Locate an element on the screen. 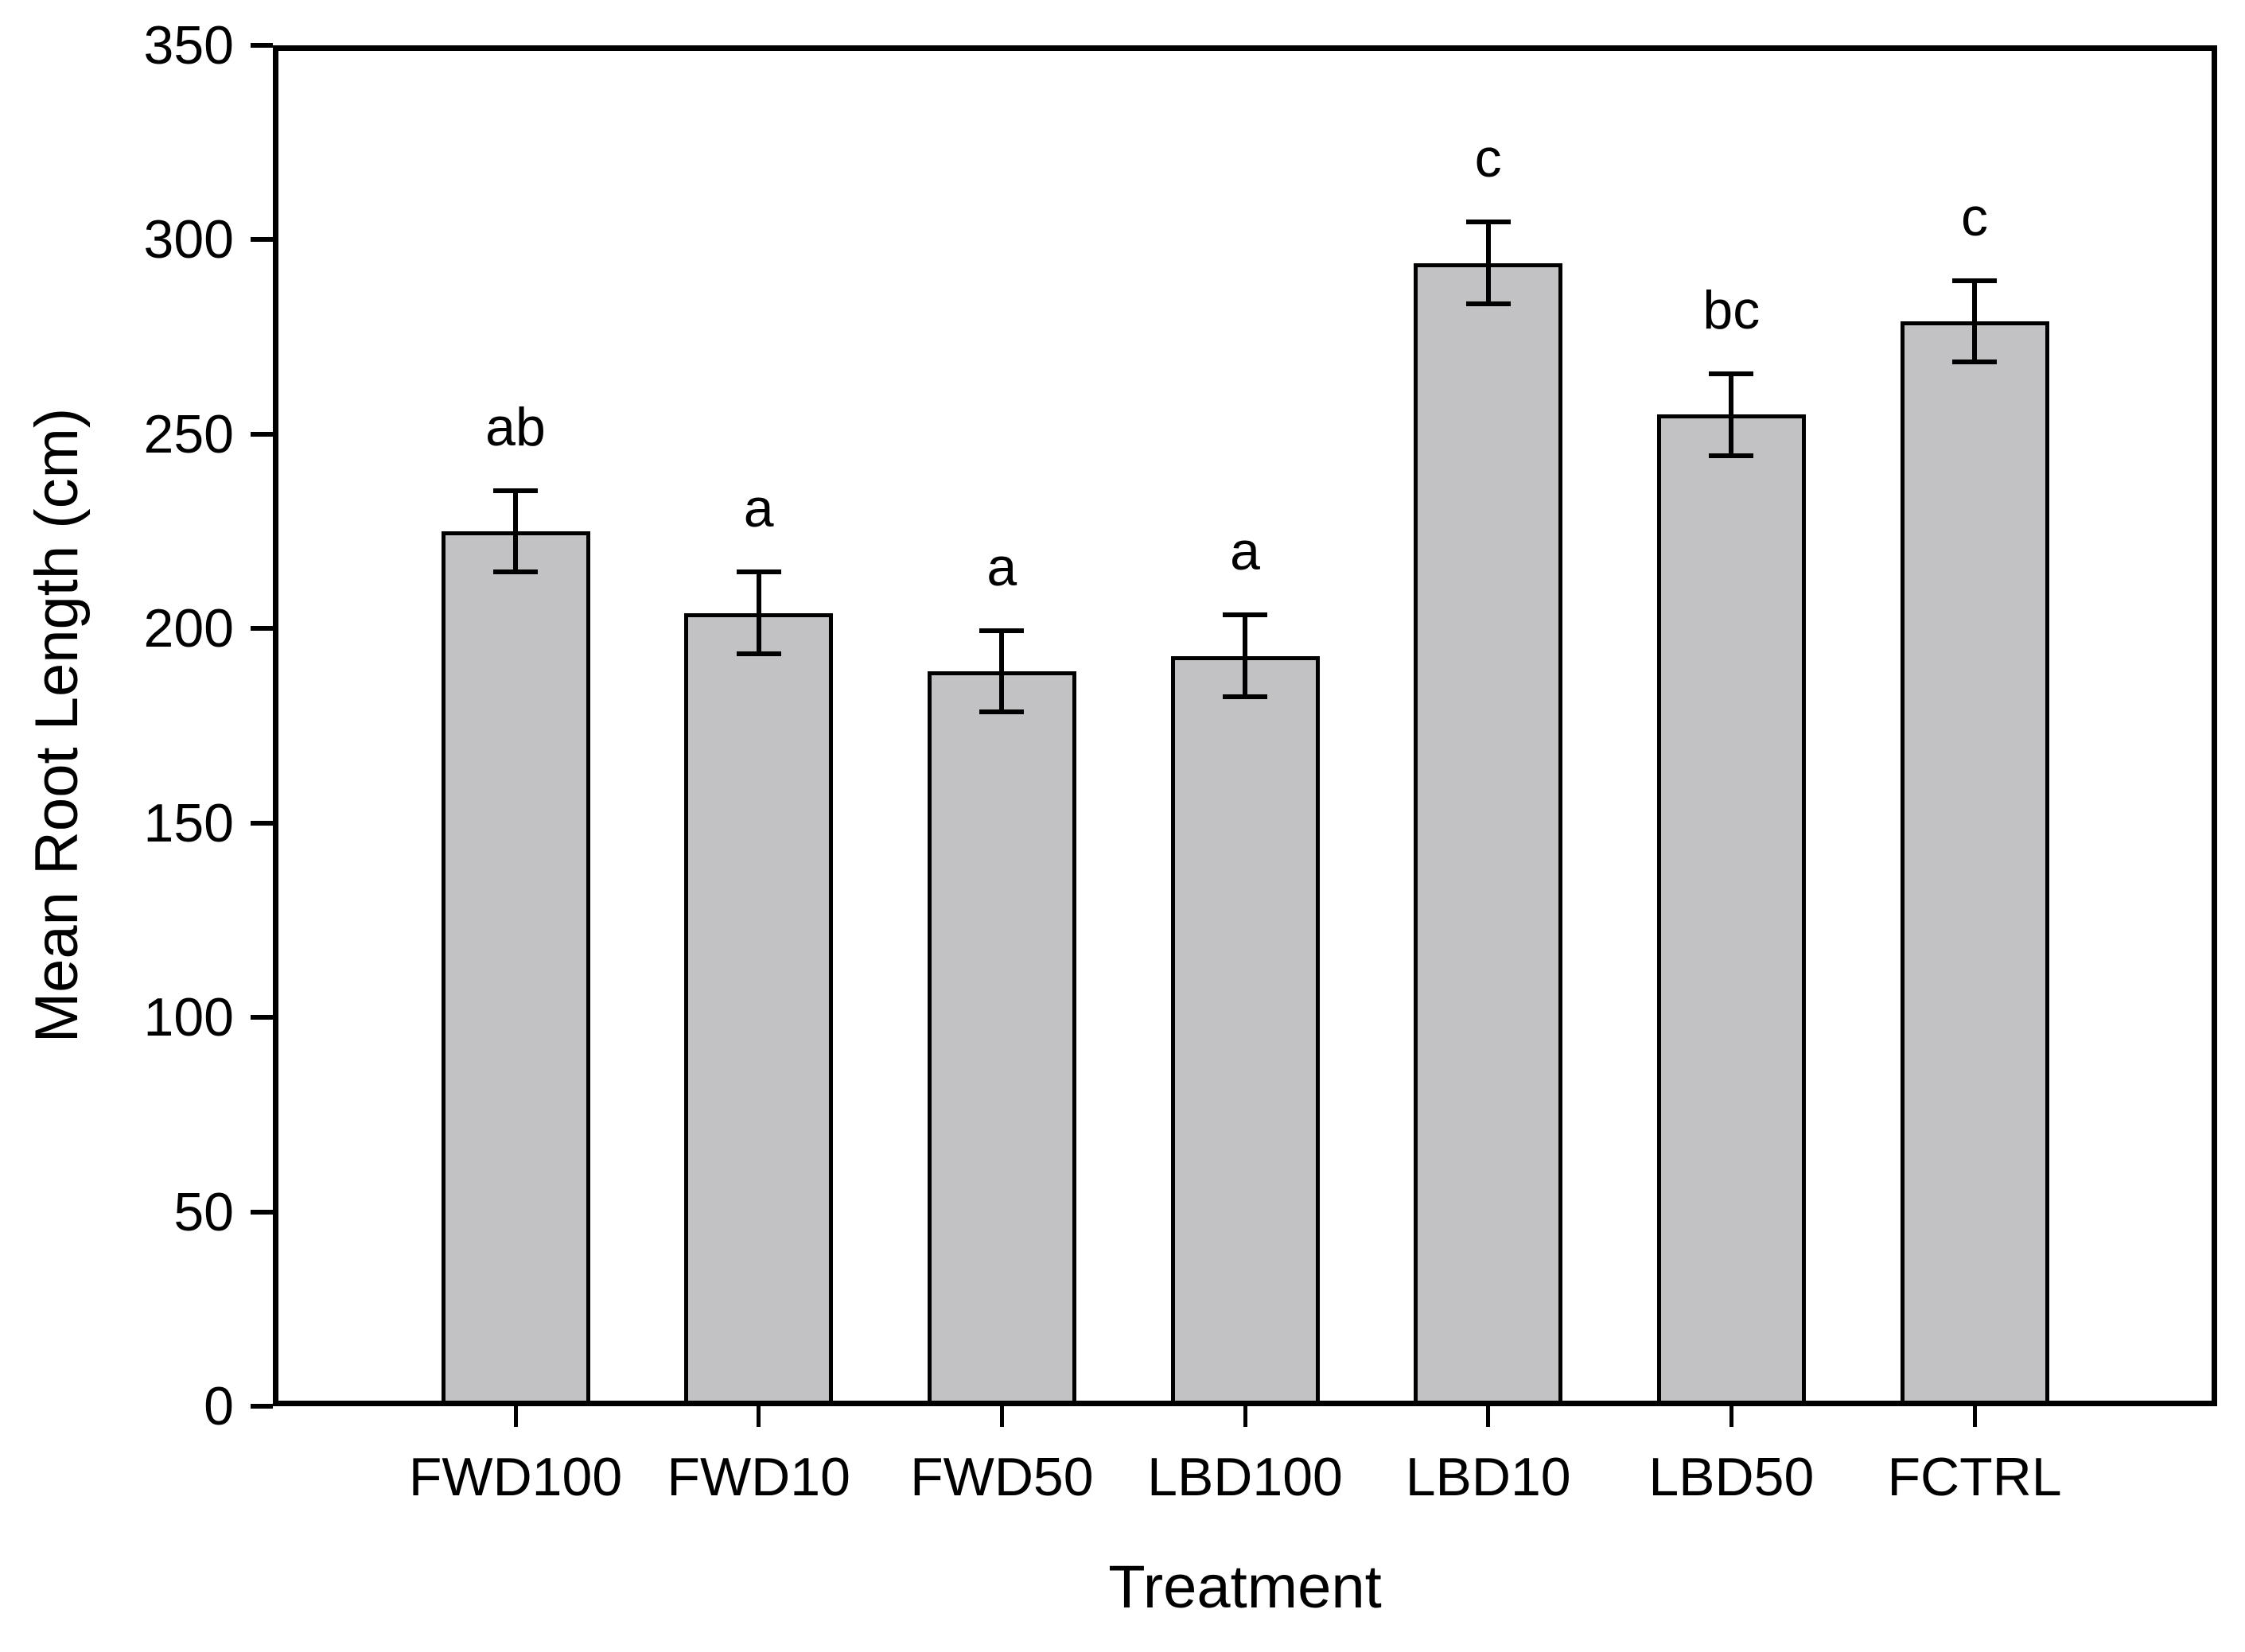  sig-letter-fwd50: a is located at coordinates (1001, 567).